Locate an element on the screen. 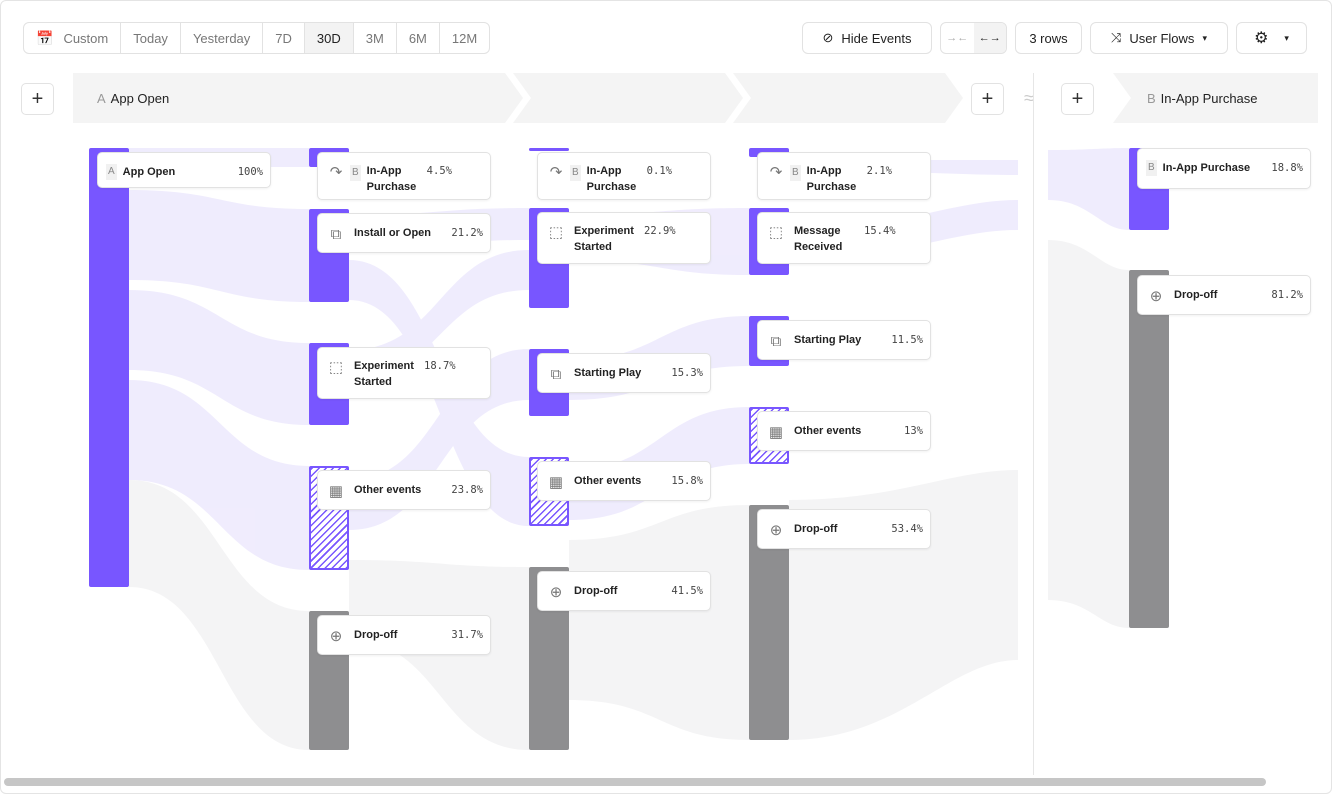 The image size is (1332, 794). date-range-yesterday: Yesterday is located at coordinates (222, 38).